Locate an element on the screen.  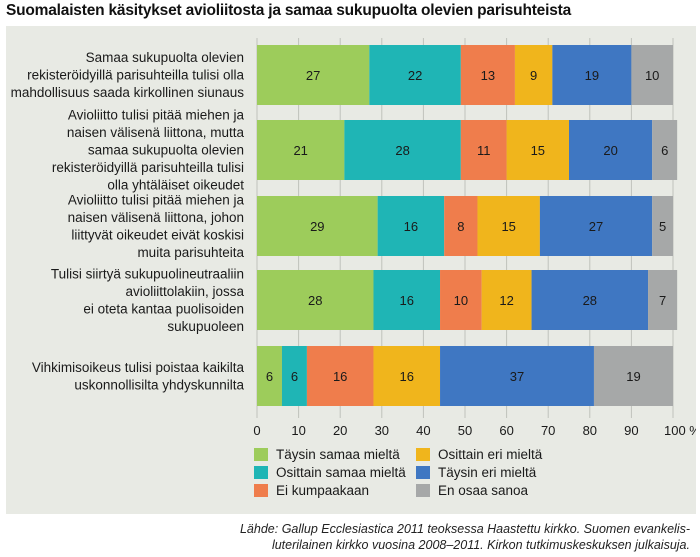
bar-value-label: 37 is located at coordinates (517, 376).